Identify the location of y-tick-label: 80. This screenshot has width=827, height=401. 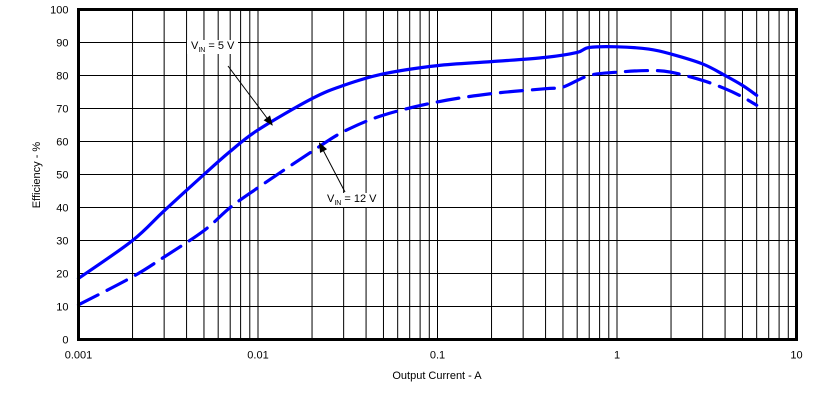
(62, 77).